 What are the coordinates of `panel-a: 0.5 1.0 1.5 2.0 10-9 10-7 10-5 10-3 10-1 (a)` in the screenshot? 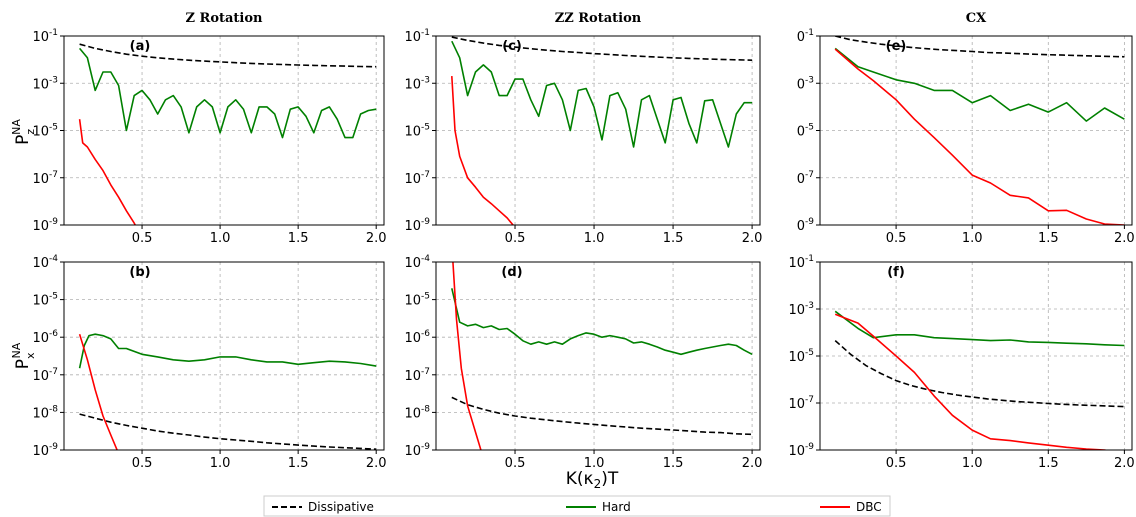 It's located at (209, 137).